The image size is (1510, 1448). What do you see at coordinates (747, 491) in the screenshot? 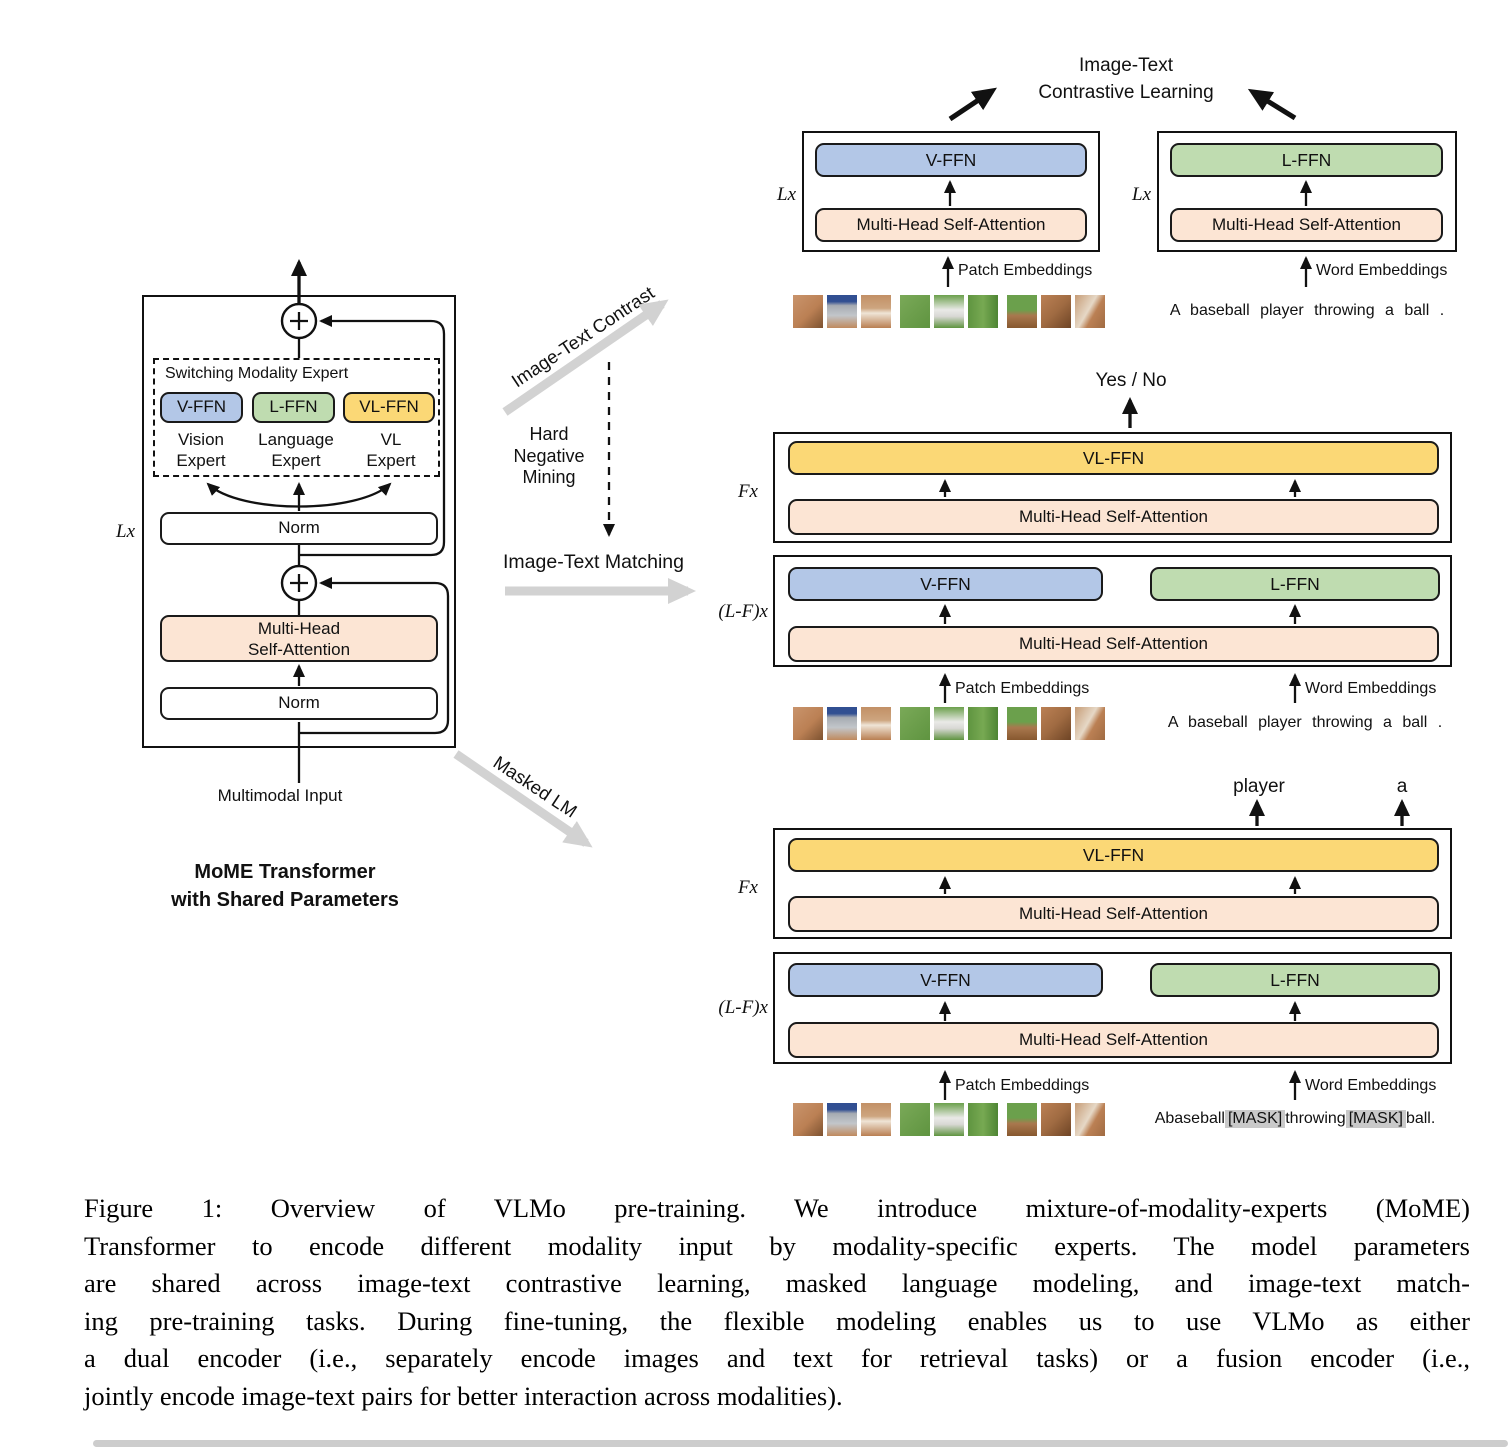
I see `itm-fx-label: Fx` at bounding box center [747, 491].